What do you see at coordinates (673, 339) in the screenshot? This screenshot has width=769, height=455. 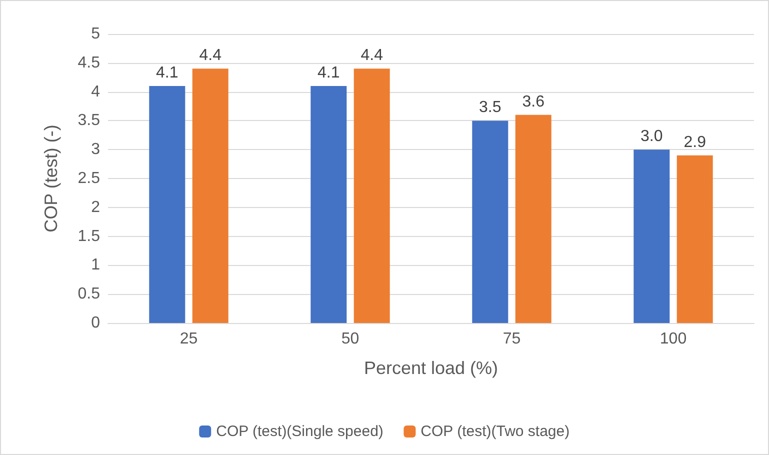 I see `x-tick-label: 100` at bounding box center [673, 339].